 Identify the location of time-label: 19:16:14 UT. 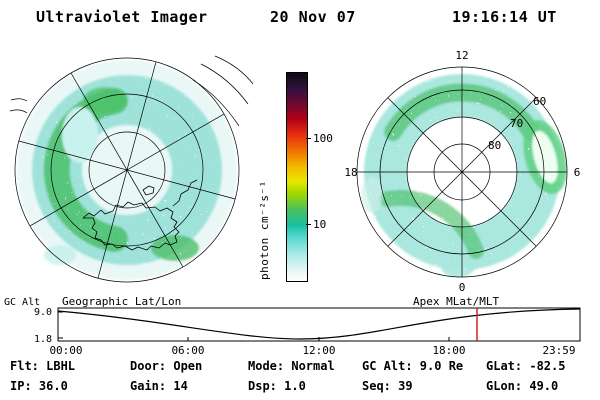
(504, 17).